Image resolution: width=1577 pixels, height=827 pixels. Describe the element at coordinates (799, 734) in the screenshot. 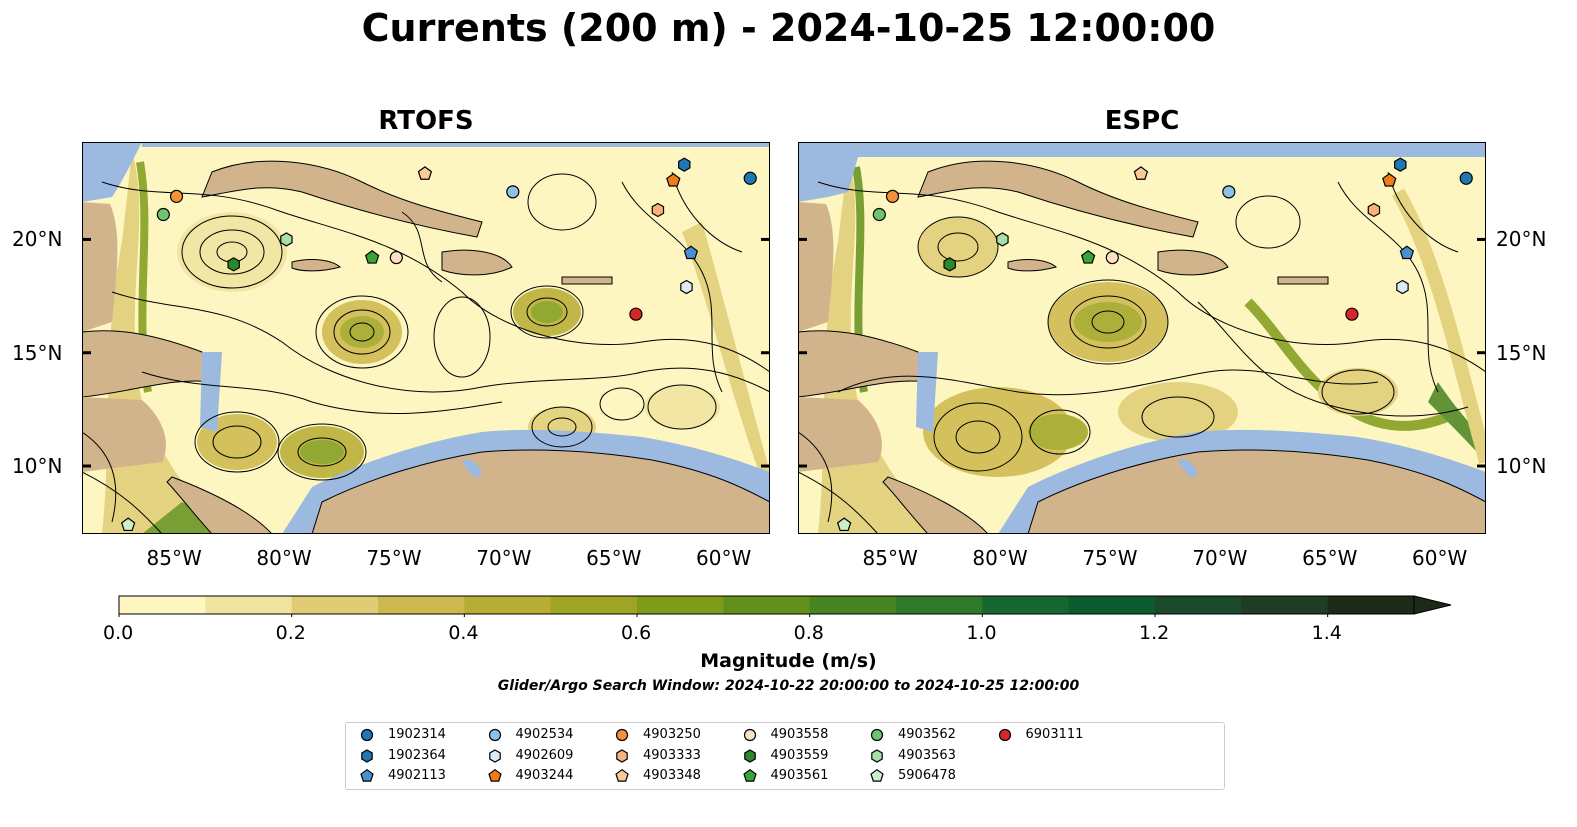

I see `legend-label: 4903558` at that location.